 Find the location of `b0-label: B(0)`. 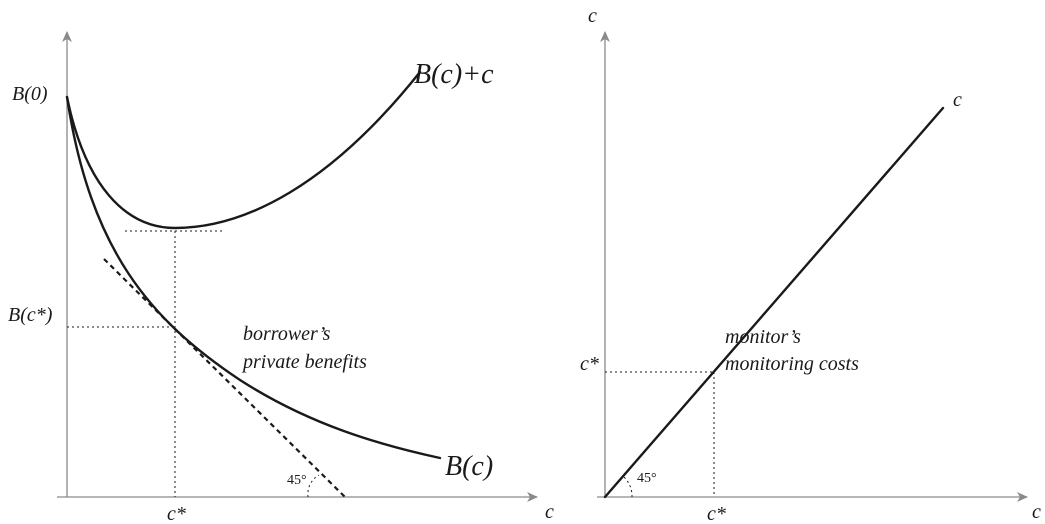

b0-label: B(0) is located at coordinates (30, 94).